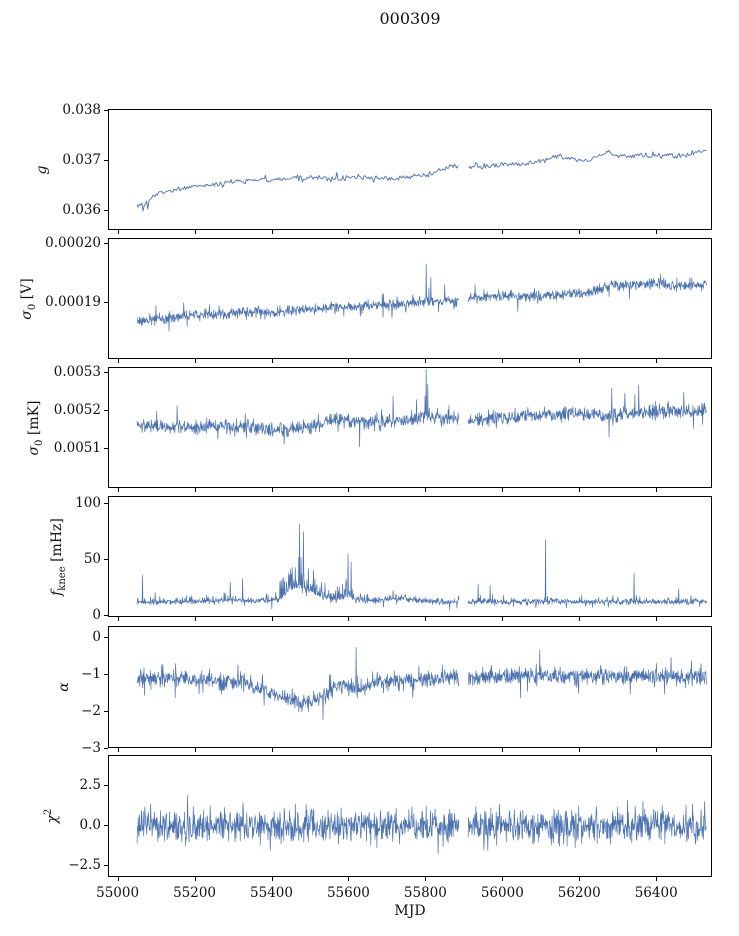 The image size is (739, 936). I want to click on data-line-fknee, so click(421, 567).